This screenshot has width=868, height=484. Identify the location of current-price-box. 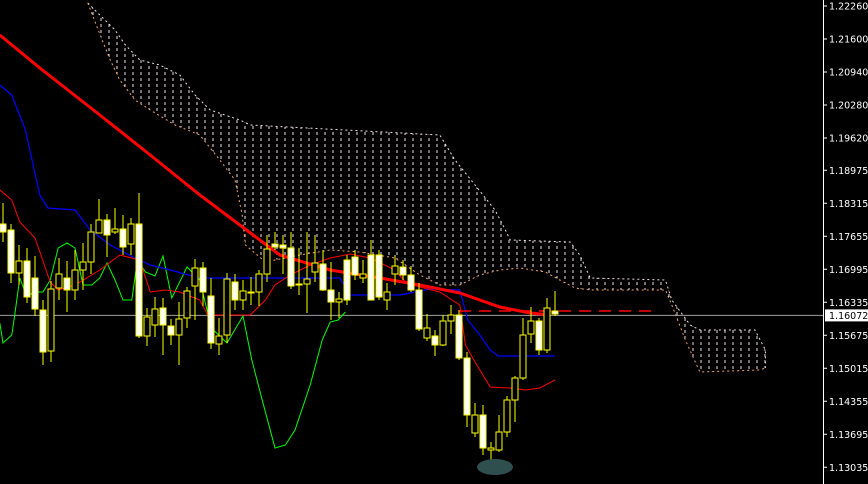
(846, 315).